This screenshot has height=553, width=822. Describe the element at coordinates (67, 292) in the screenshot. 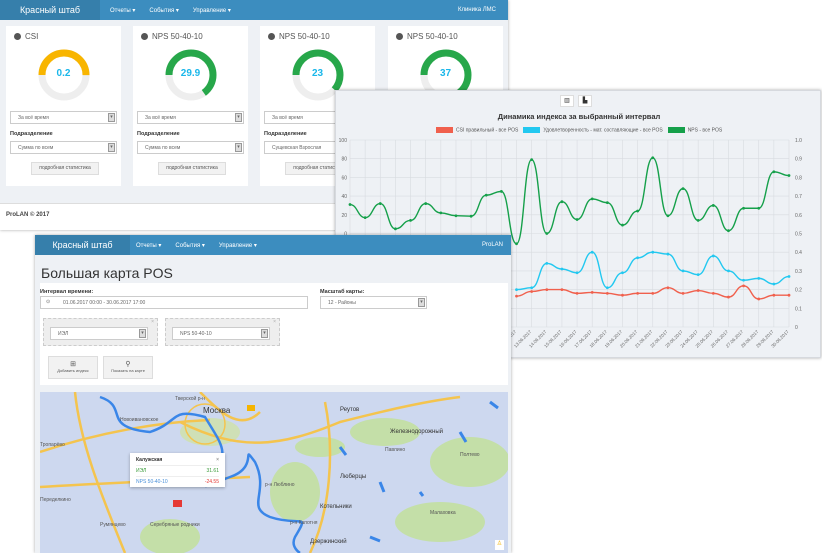

I see `interval-label: Интервал времени:` at that location.